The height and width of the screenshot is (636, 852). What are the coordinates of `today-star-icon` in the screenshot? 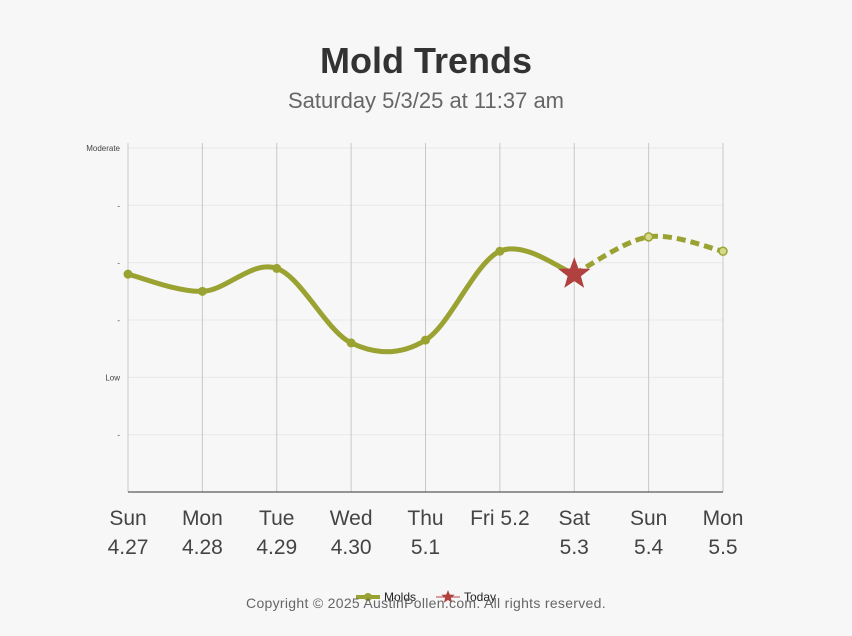 It's located at (574, 272).